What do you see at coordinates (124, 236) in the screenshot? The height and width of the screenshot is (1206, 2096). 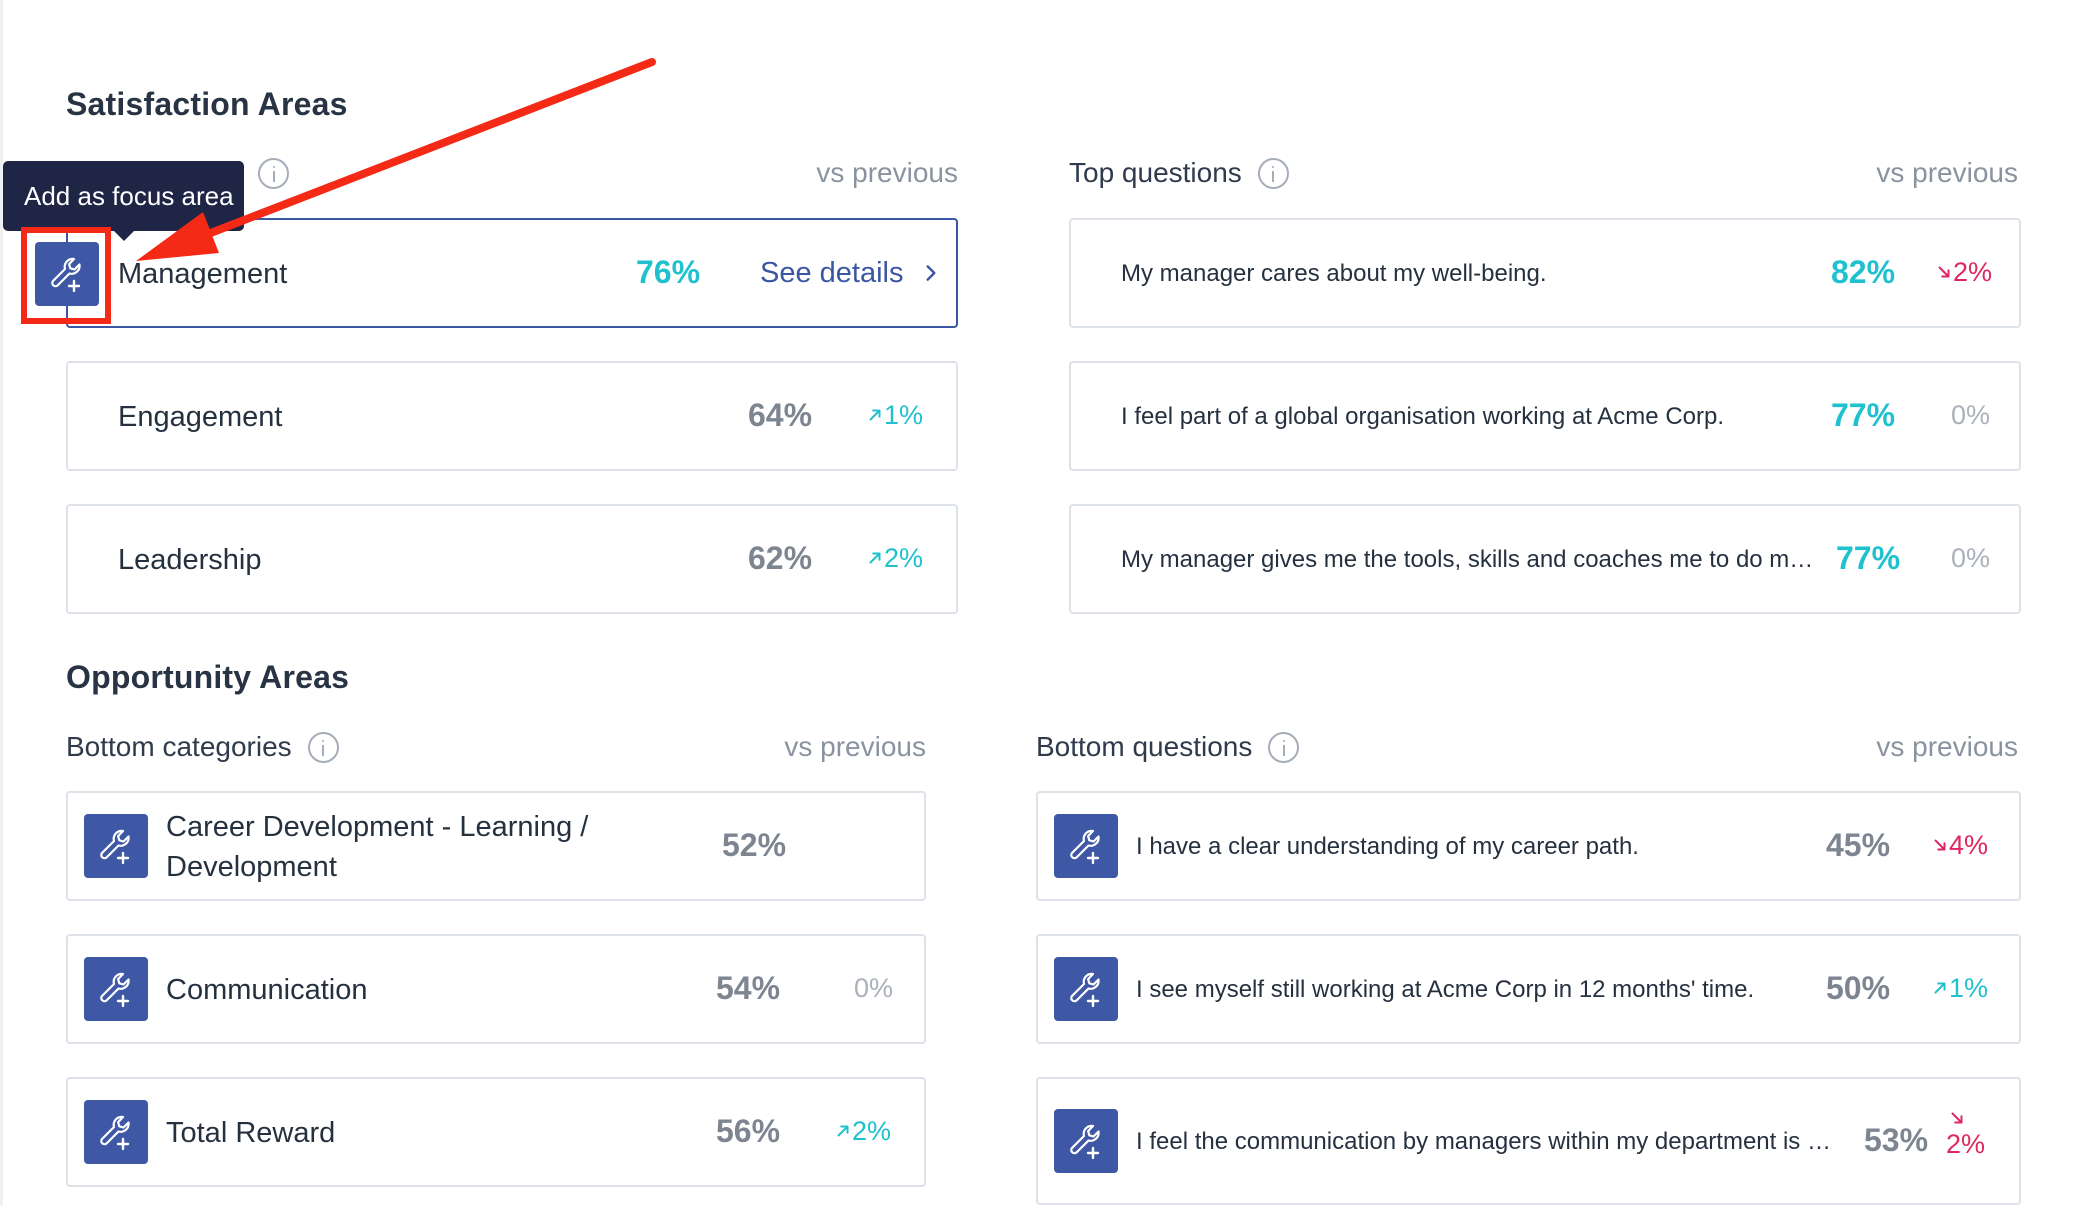 I see `tooltip-tail` at bounding box center [124, 236].